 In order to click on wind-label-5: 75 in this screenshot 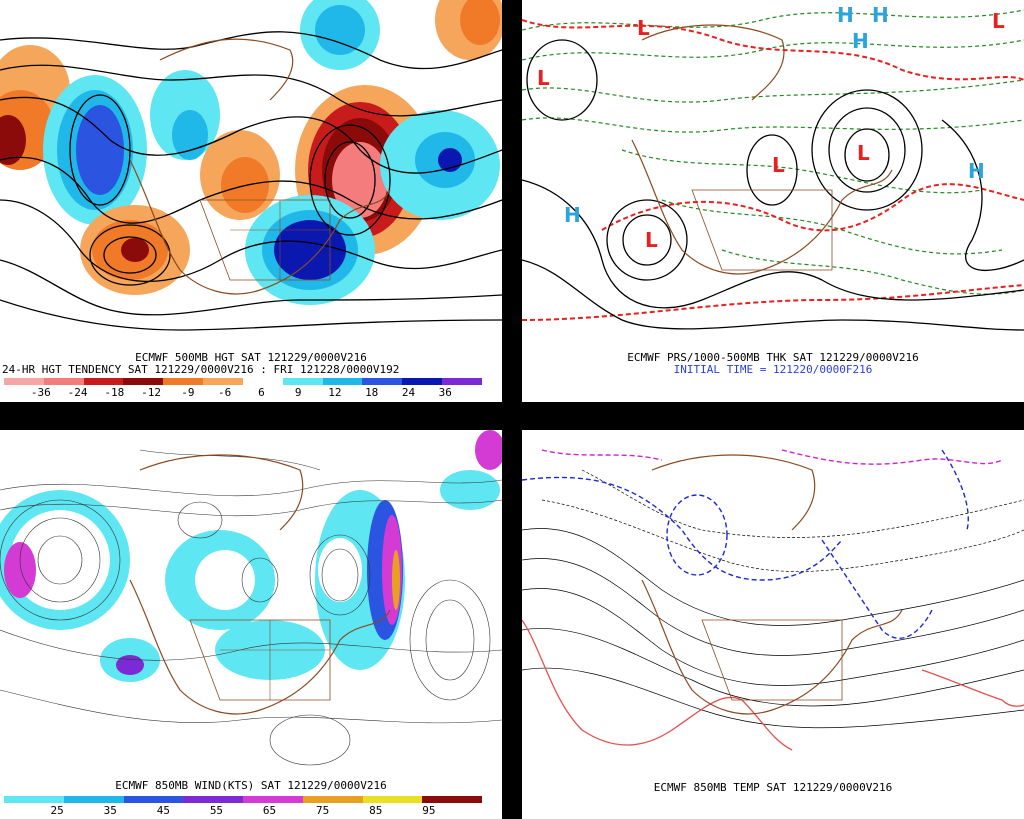, I will do `click(323, 810)`.